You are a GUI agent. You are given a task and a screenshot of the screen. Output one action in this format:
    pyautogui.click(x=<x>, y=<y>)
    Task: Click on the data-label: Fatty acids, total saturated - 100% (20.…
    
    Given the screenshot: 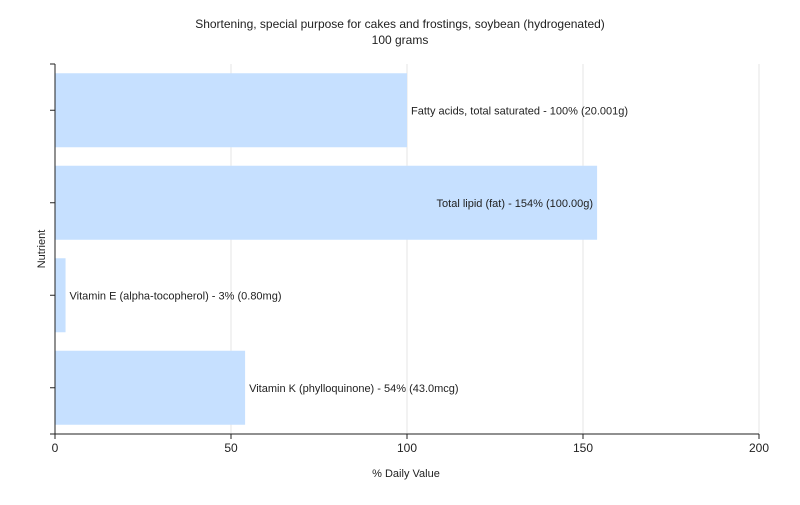 What is the action you would take?
    pyautogui.click(x=519, y=111)
    